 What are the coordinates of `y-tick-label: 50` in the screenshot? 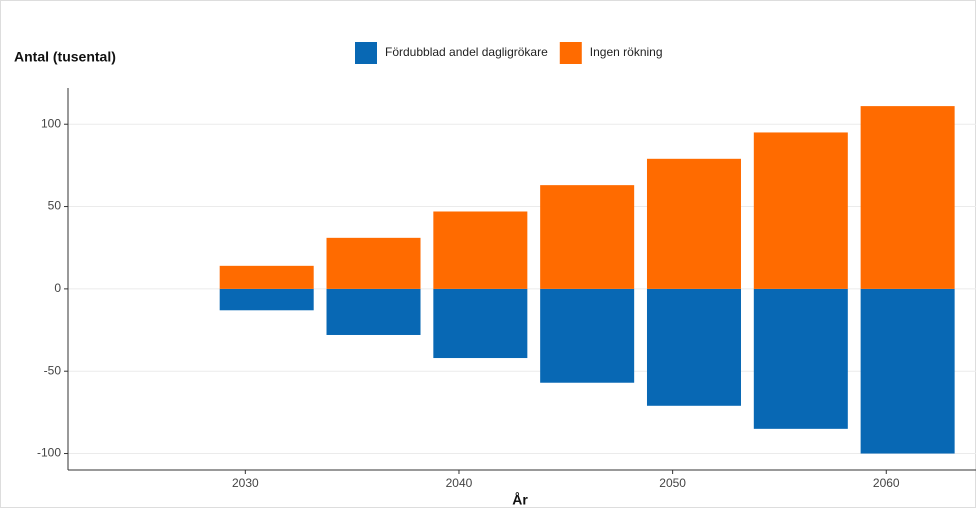 It's located at (55, 206).